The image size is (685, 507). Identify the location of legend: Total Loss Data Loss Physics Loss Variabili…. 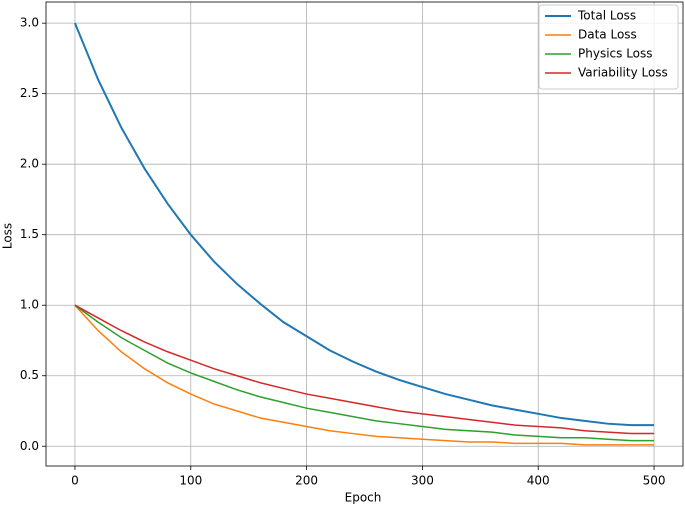
(608, 47).